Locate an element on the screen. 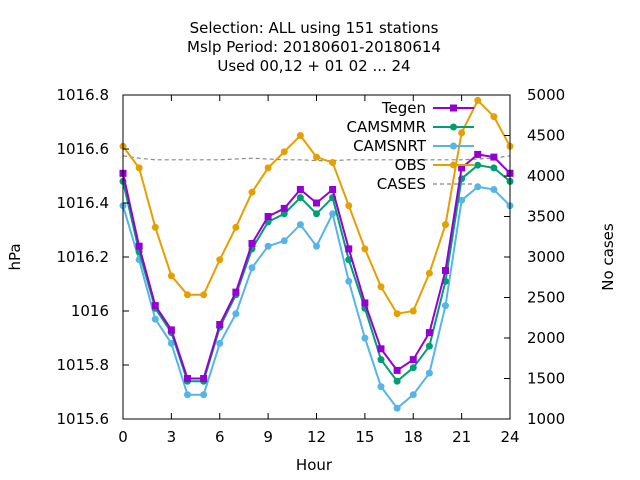 This screenshot has height=480, width=640. legend-label-camsnrt: CAMSNRT is located at coordinates (390, 146).